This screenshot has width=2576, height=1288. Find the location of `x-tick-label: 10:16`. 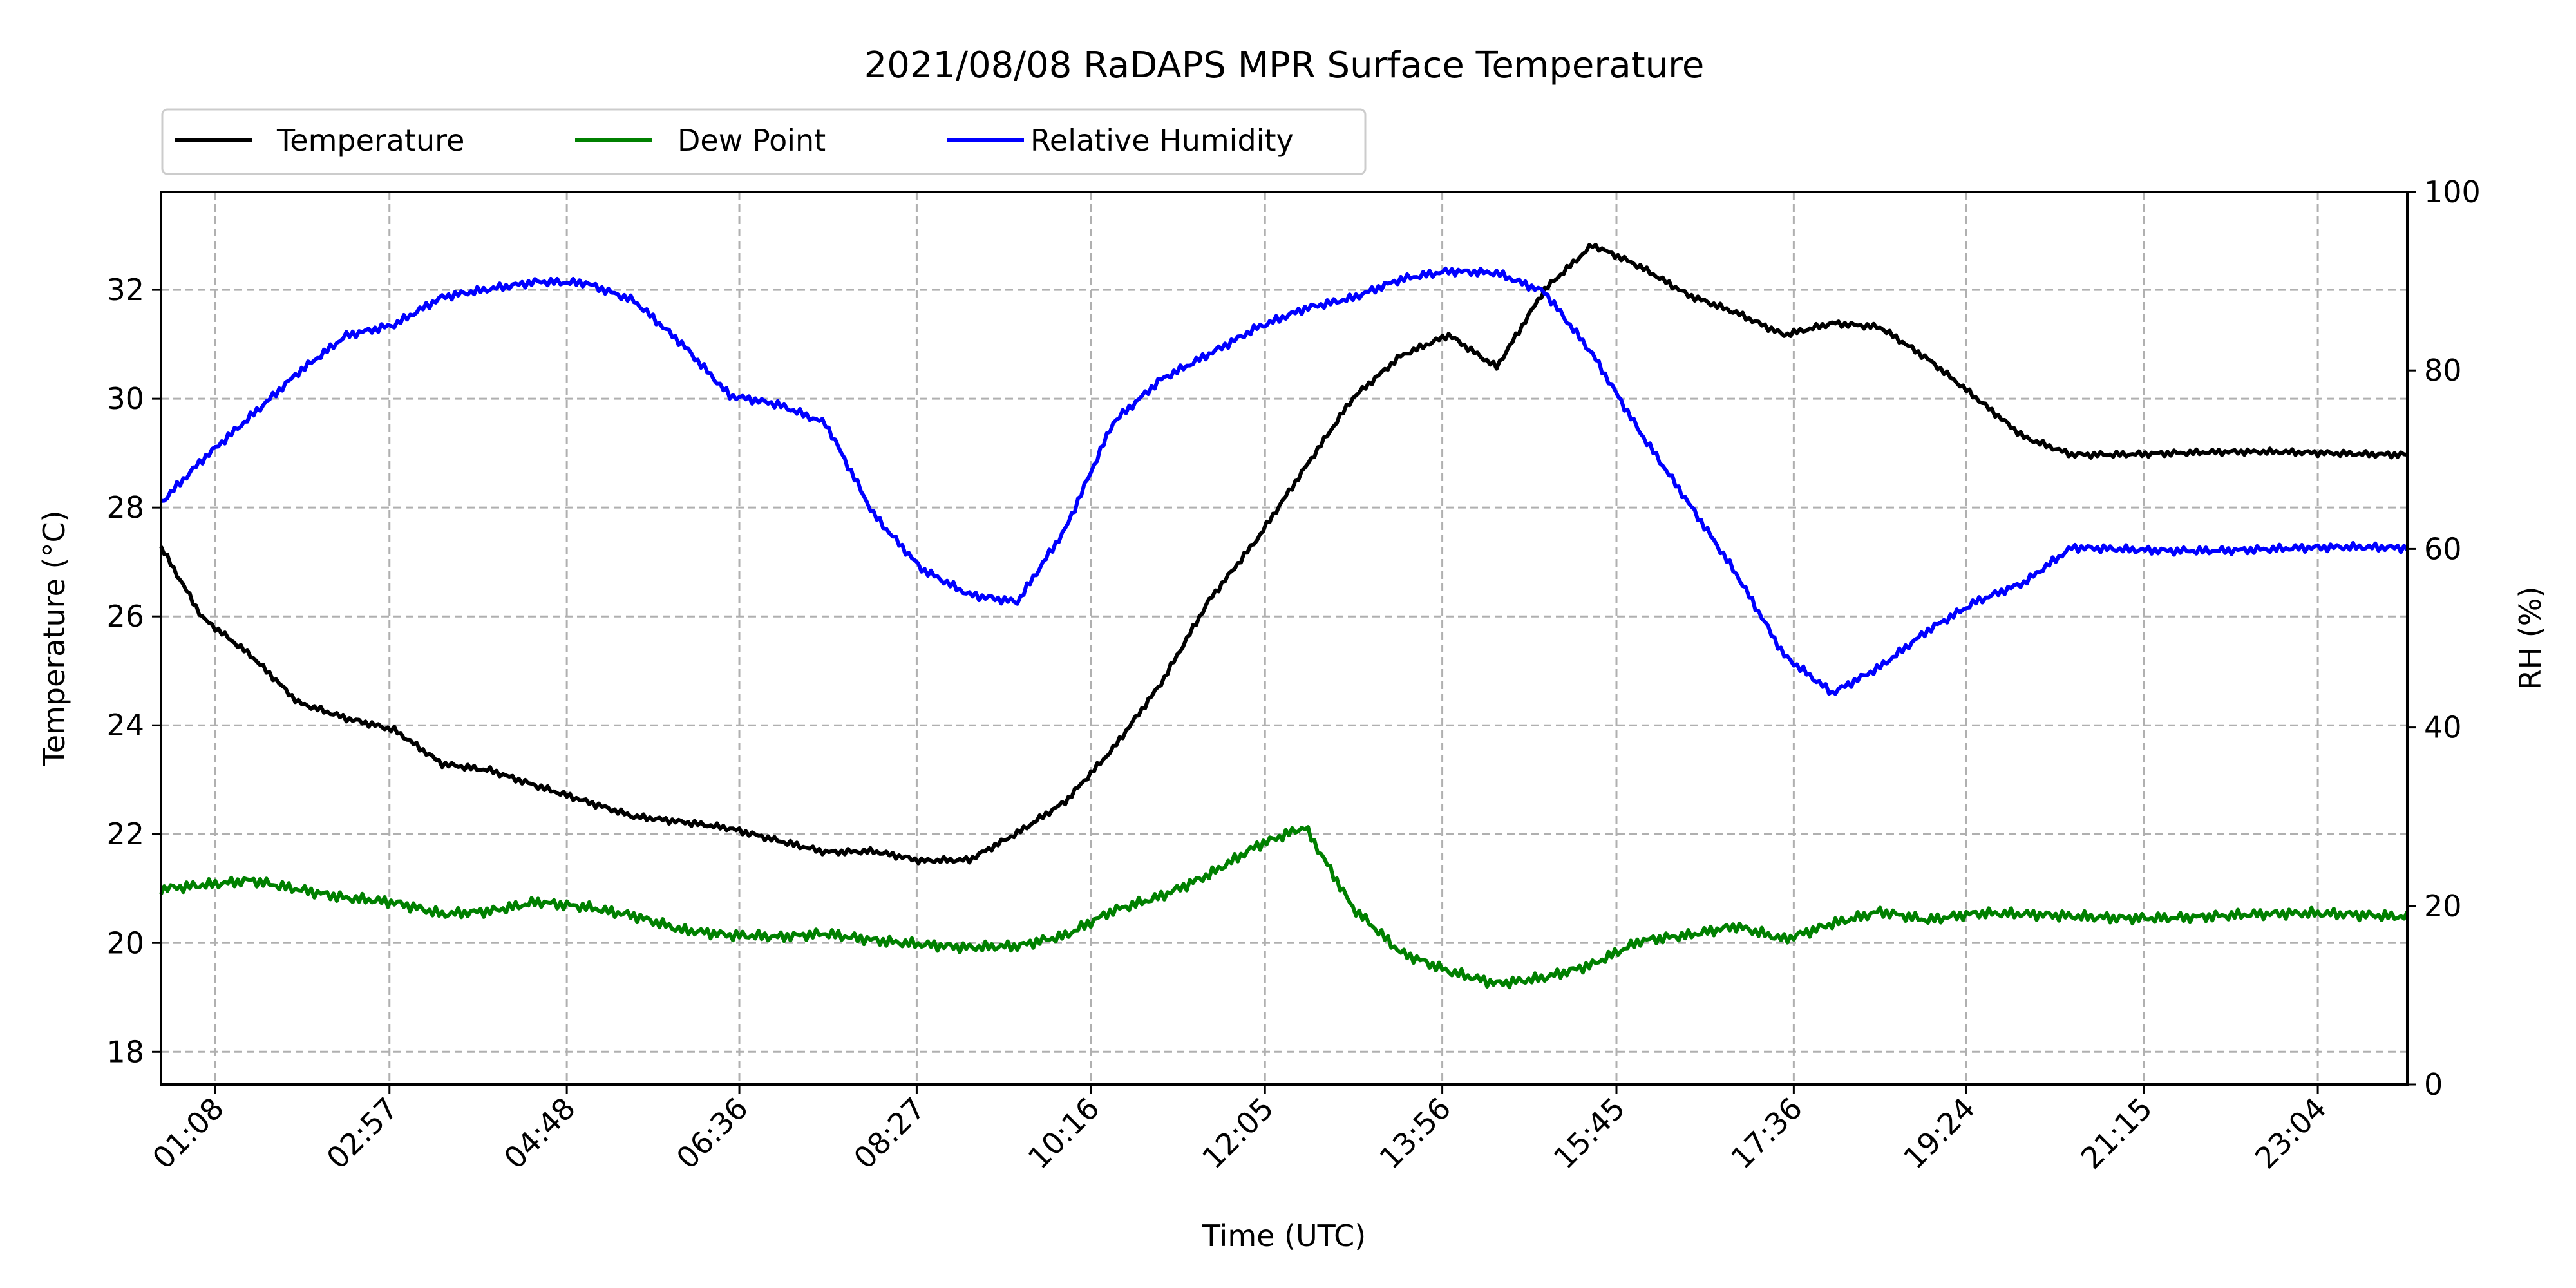

x-tick-label: 10:16 is located at coordinates (1063, 1133).